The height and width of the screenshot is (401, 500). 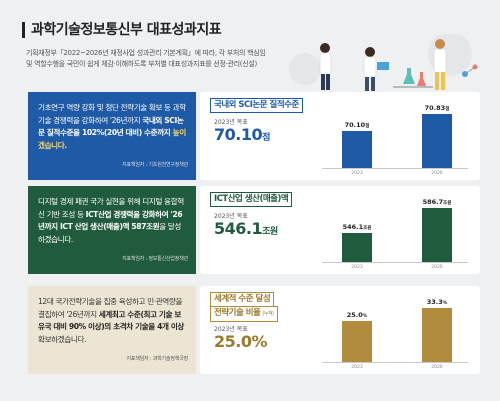 I want to click on indicator-tag: 세계적 수준 달성, so click(x=242, y=299).